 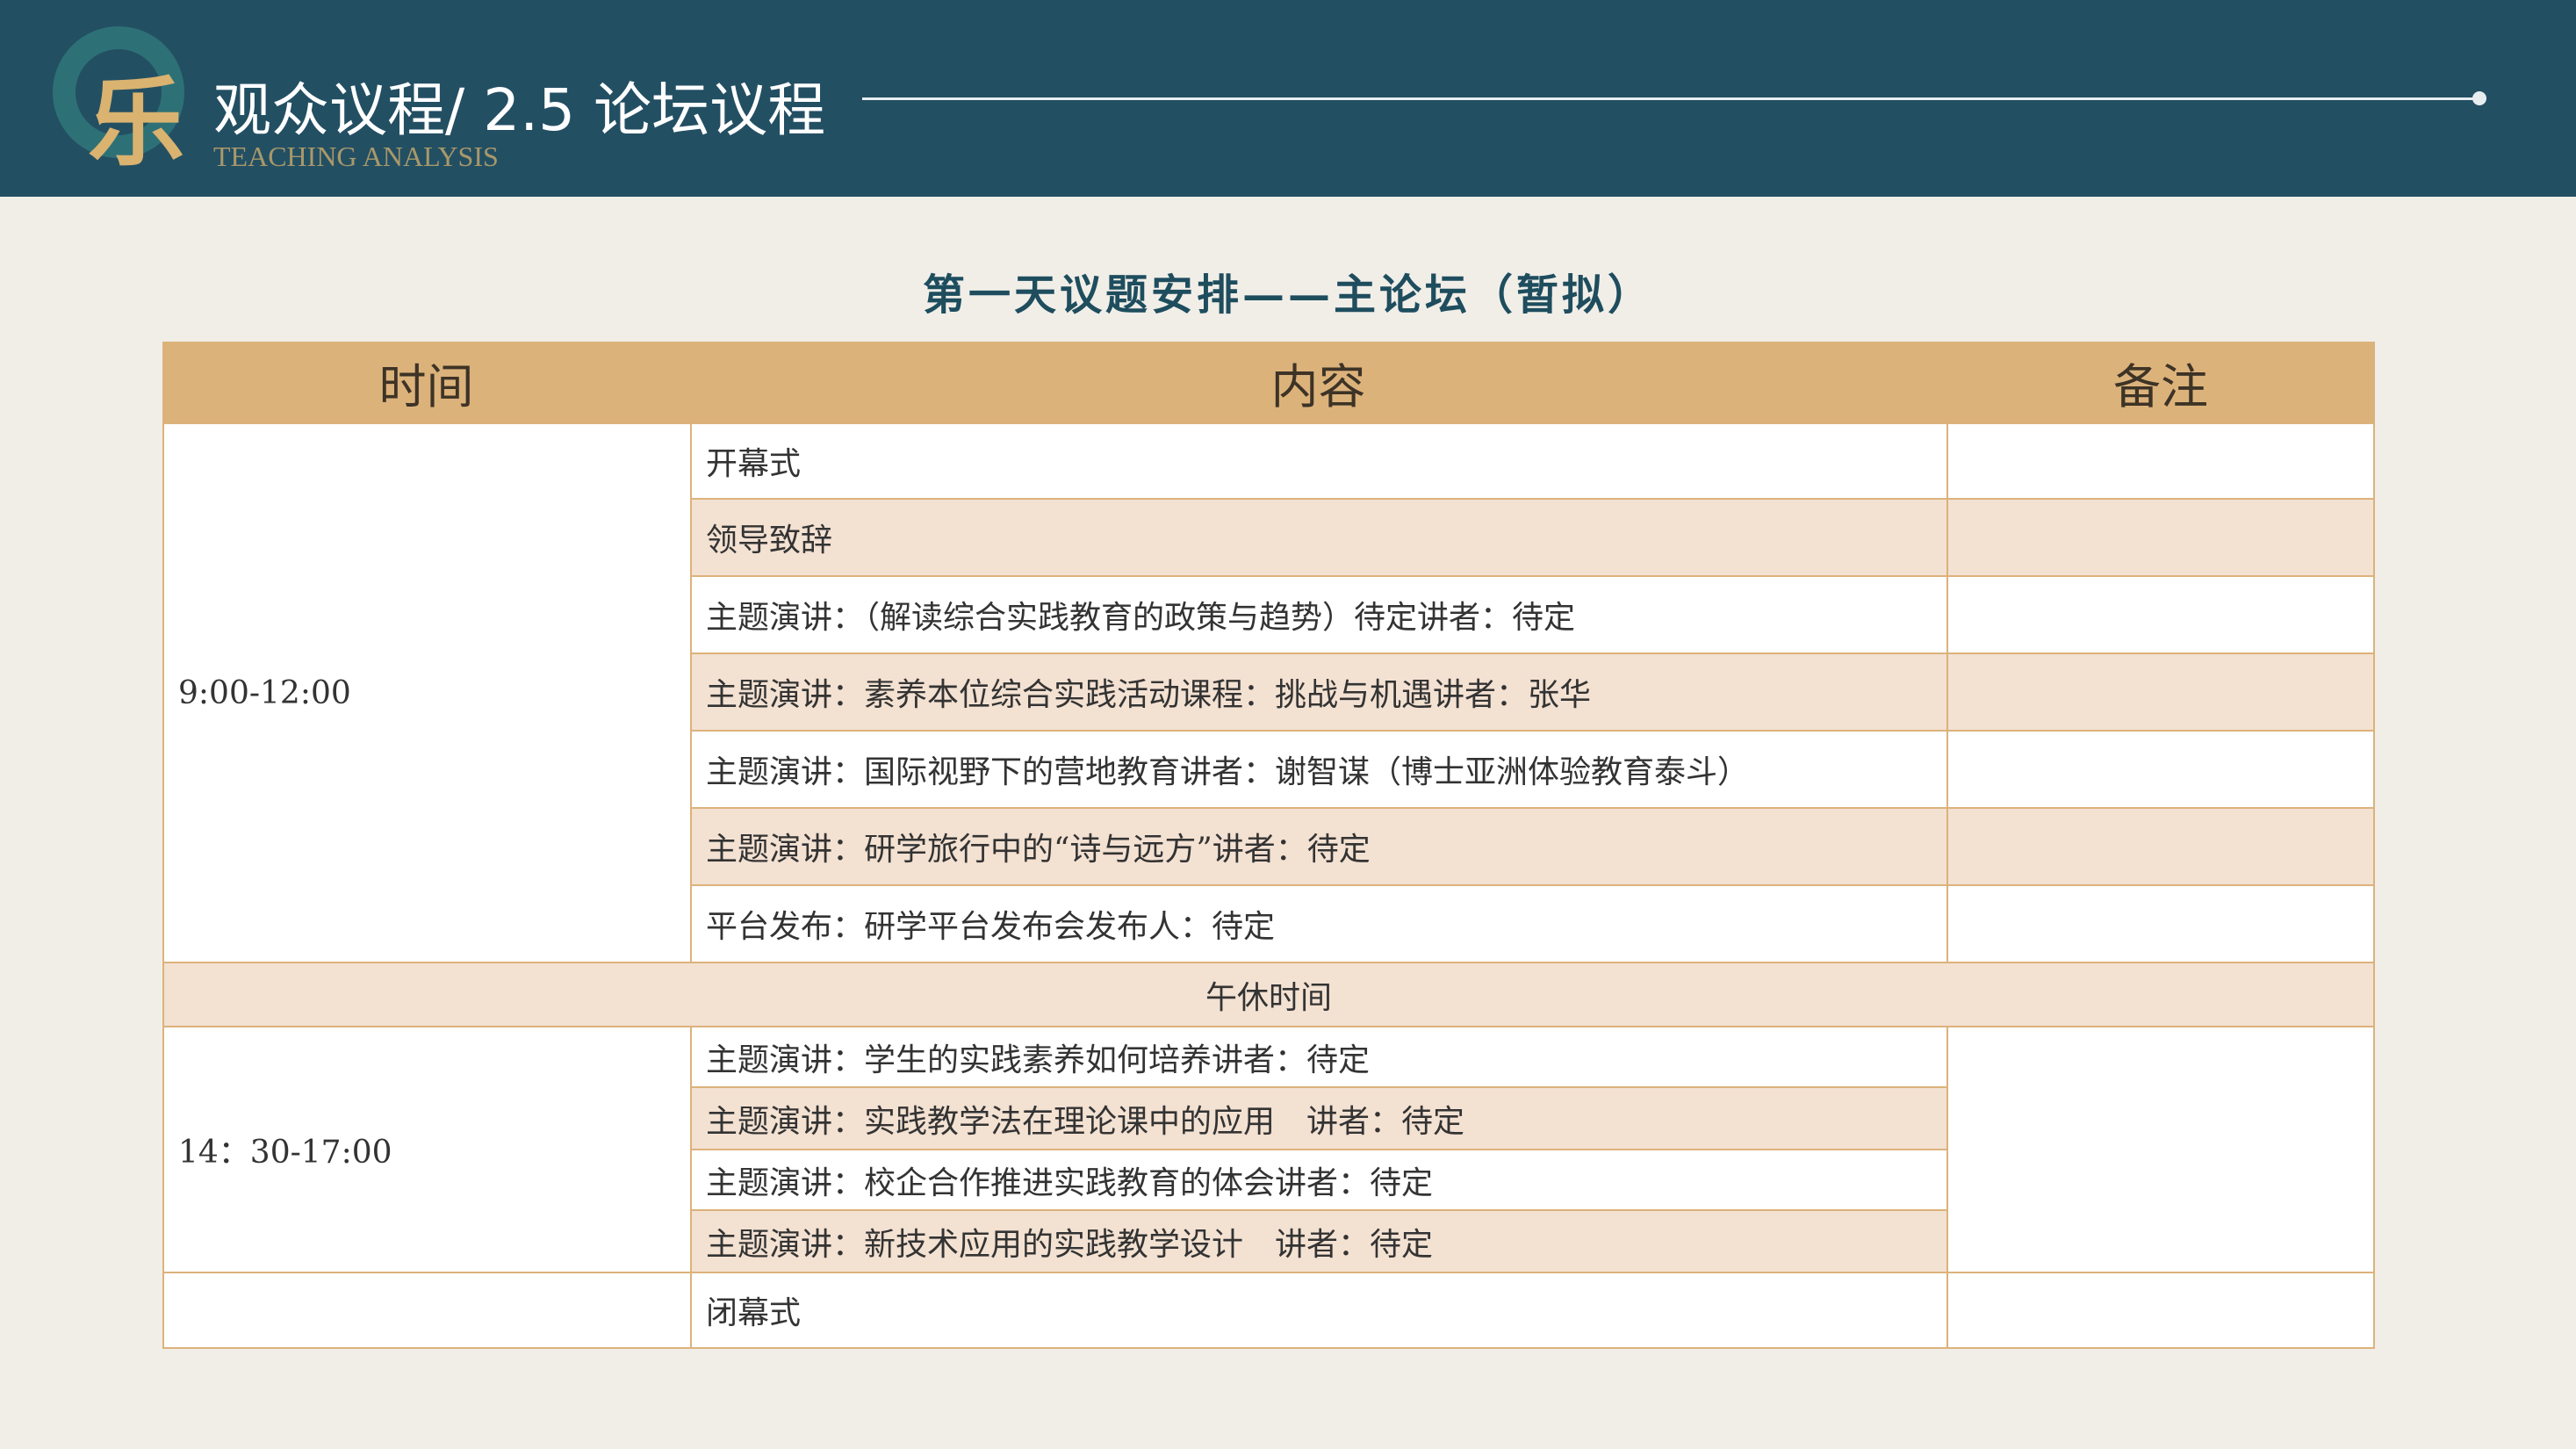 What do you see at coordinates (1319, 537) in the screenshot?
I see `agenda-row: 领导致辞` at bounding box center [1319, 537].